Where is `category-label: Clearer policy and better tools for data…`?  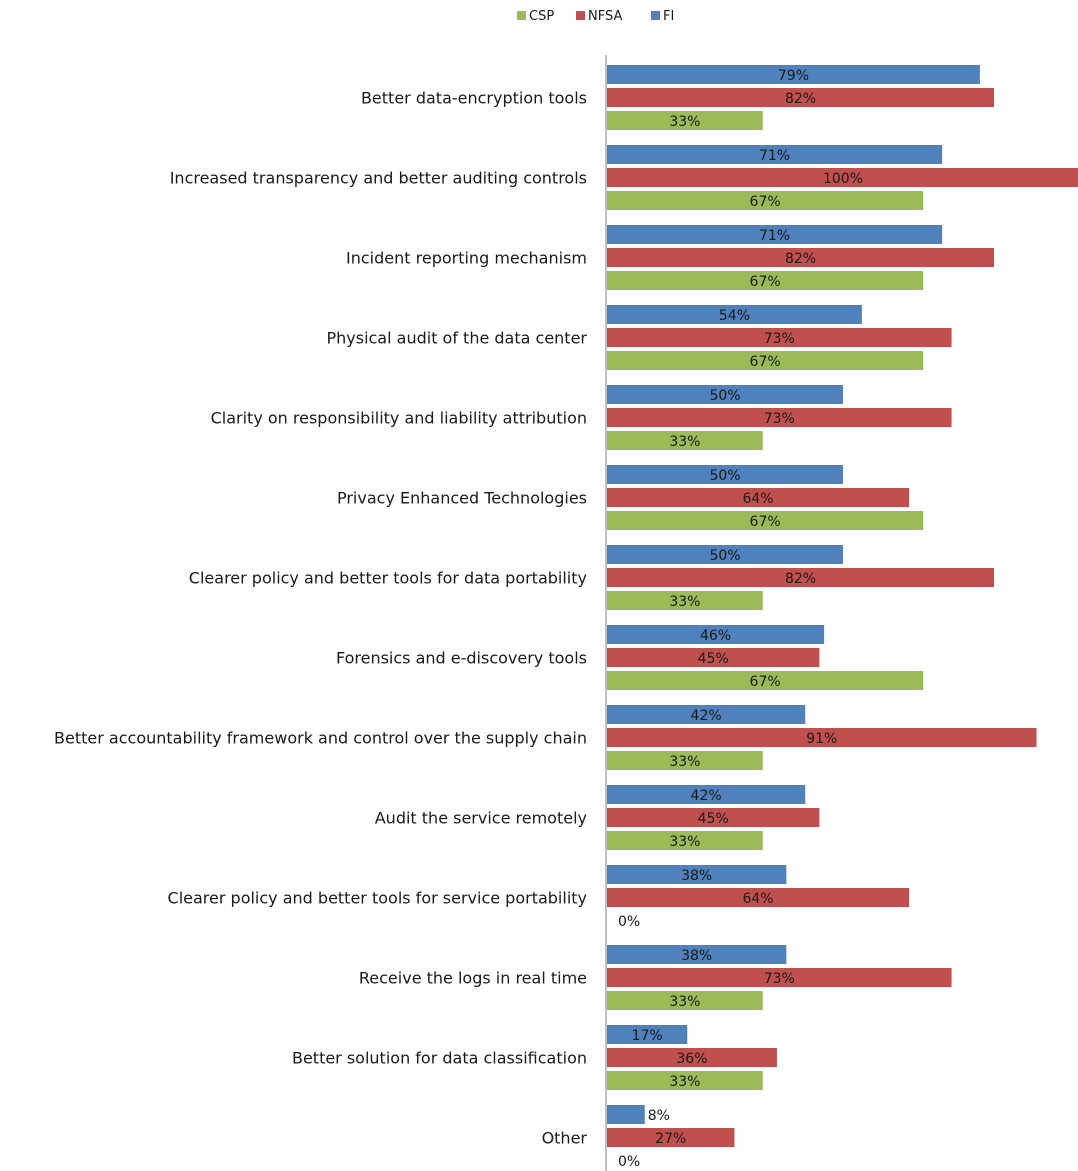 category-label: Clearer policy and better tools for data… is located at coordinates (388, 578).